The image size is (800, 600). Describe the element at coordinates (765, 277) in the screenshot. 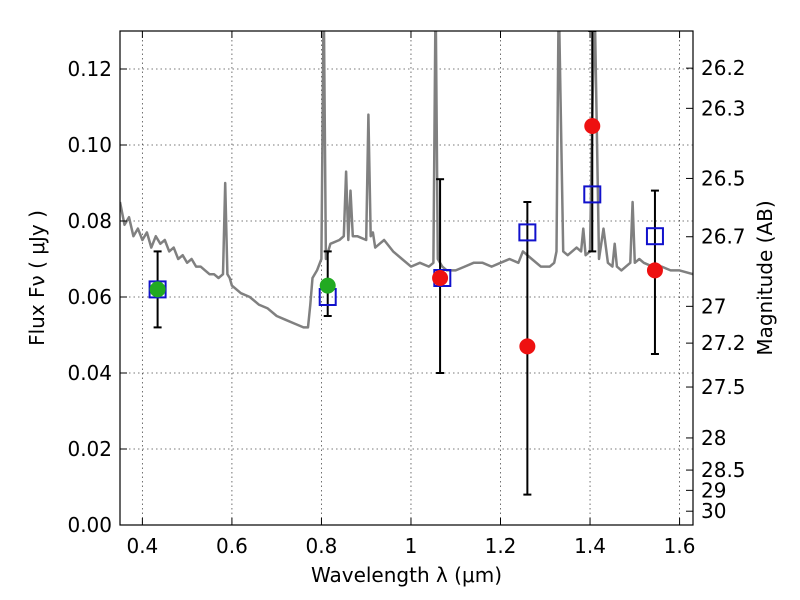

I see `y2-axis-label: Magnitude (AB)` at that location.